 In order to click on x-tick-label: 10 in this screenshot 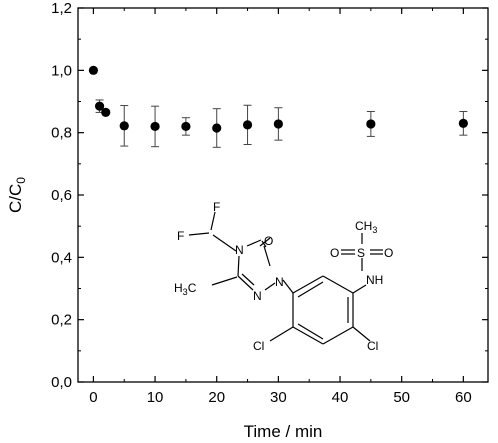, I will do `click(155, 397)`.